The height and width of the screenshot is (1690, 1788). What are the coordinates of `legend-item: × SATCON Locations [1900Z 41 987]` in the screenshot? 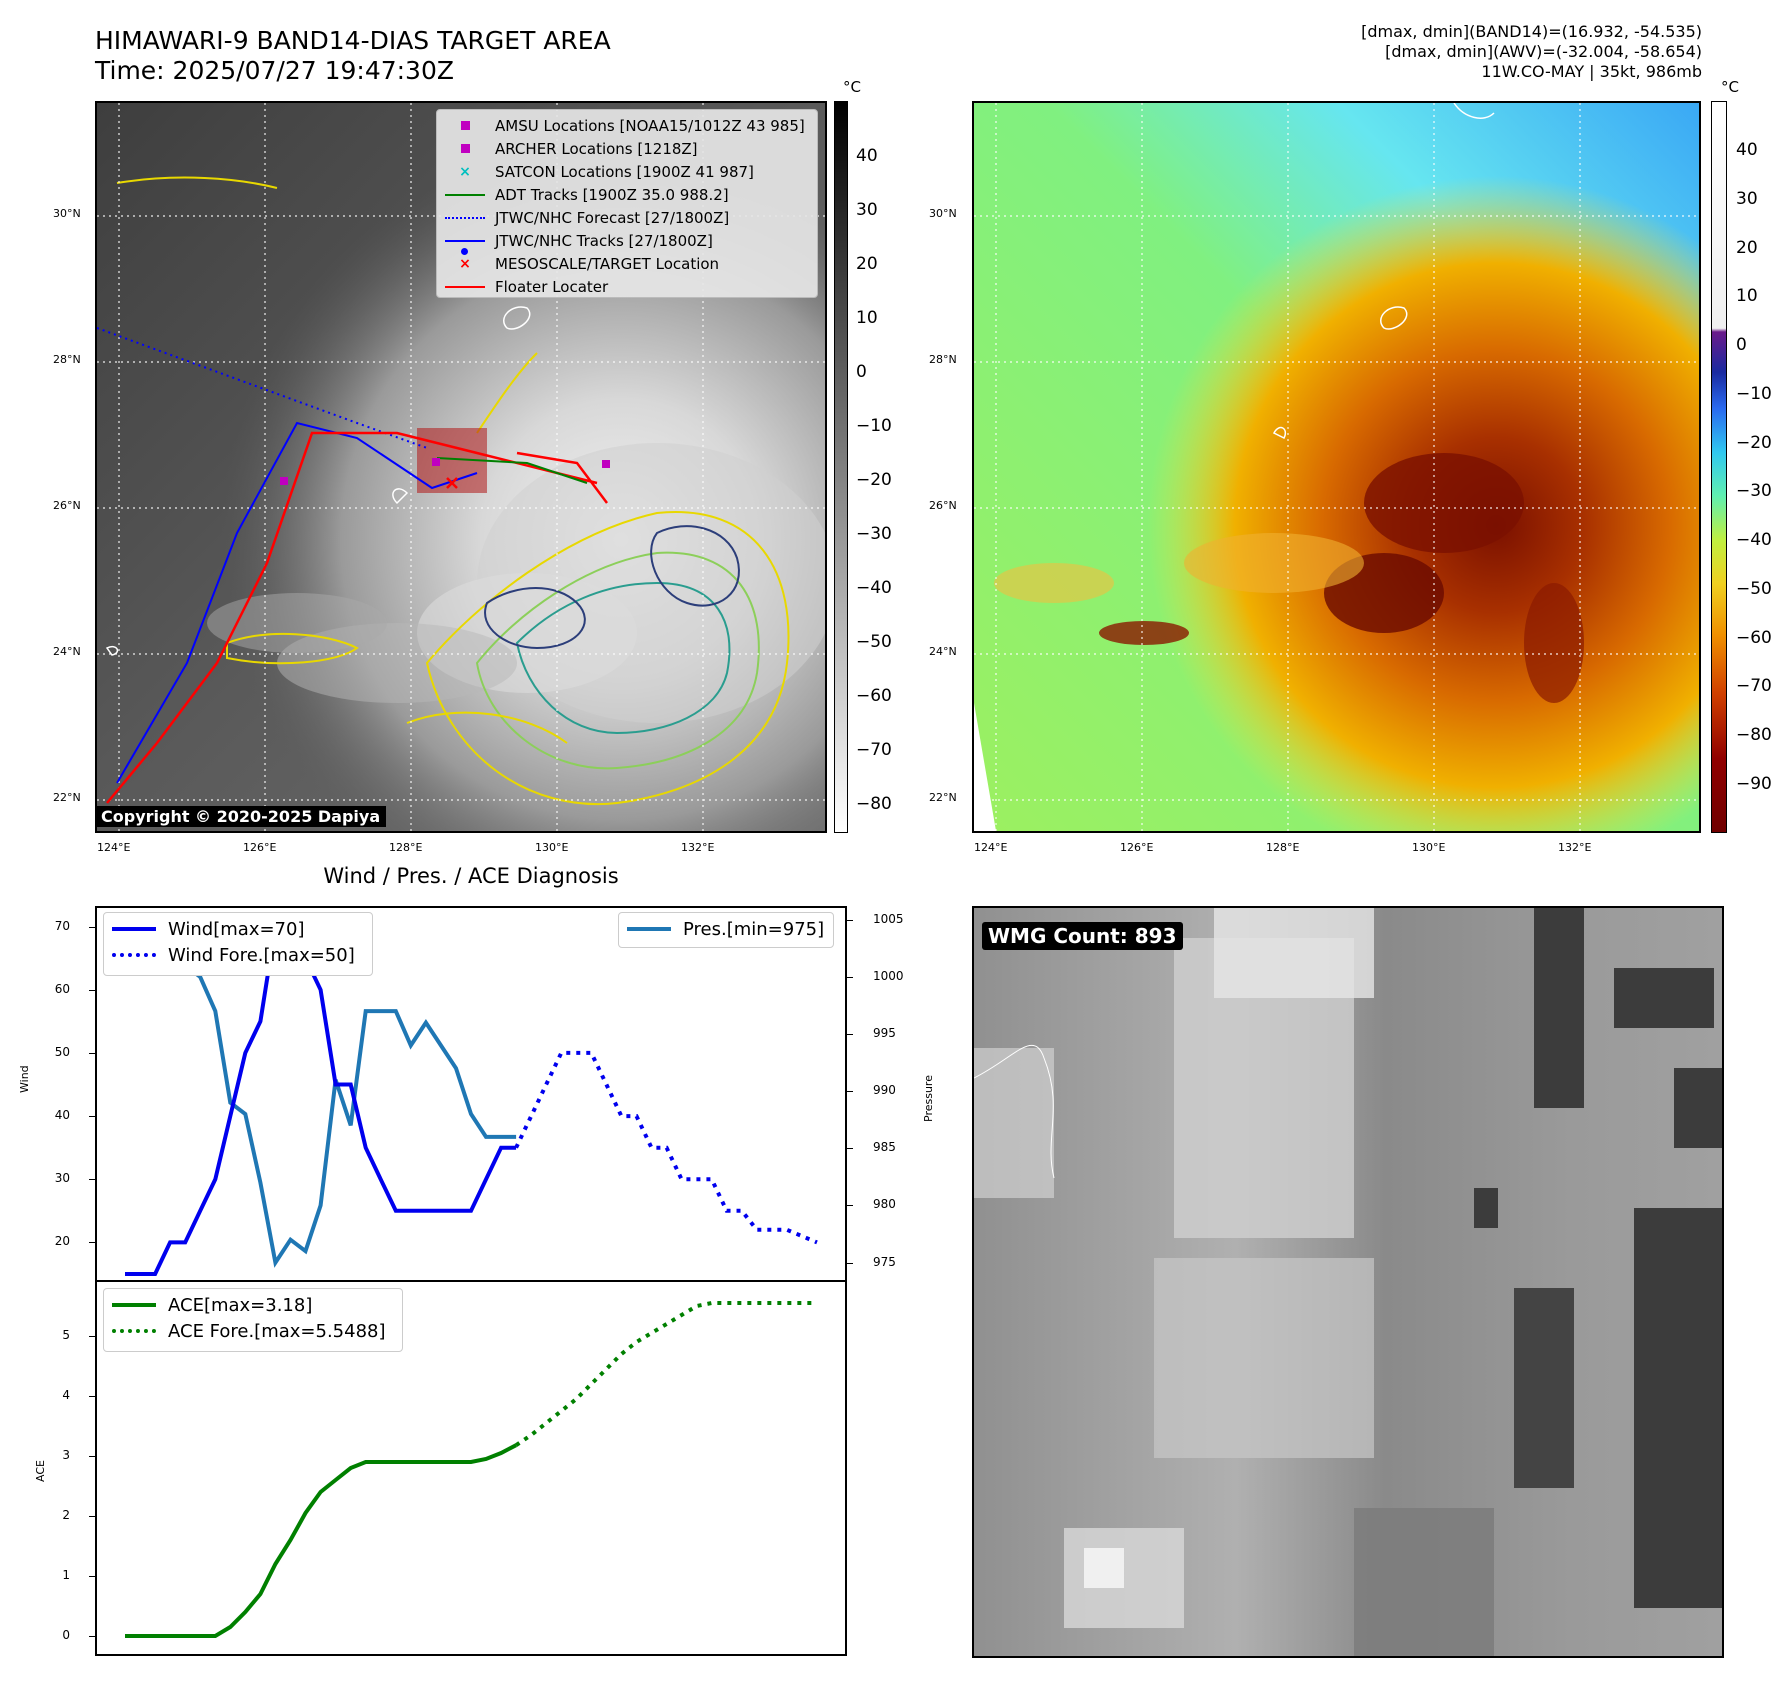 It's located at (606, 171).